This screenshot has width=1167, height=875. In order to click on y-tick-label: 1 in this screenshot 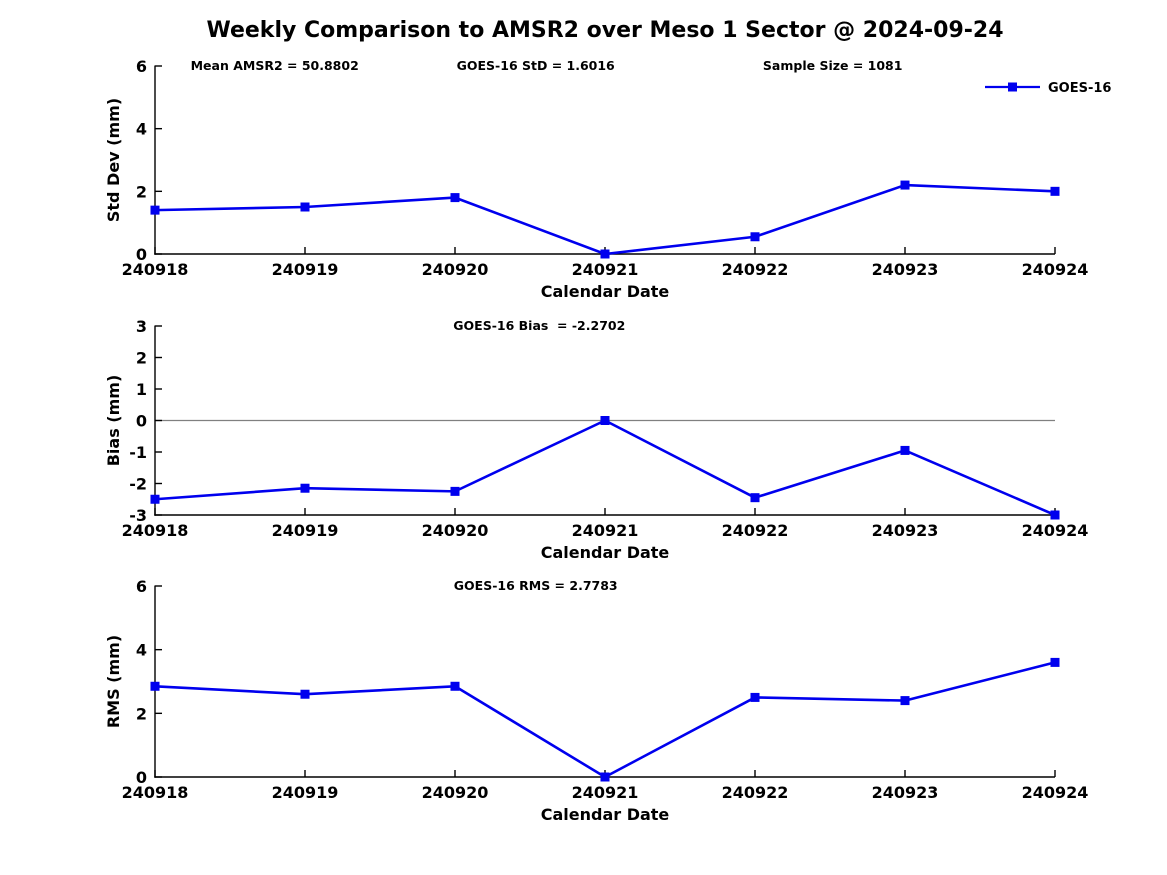, I will do `click(141, 389)`.